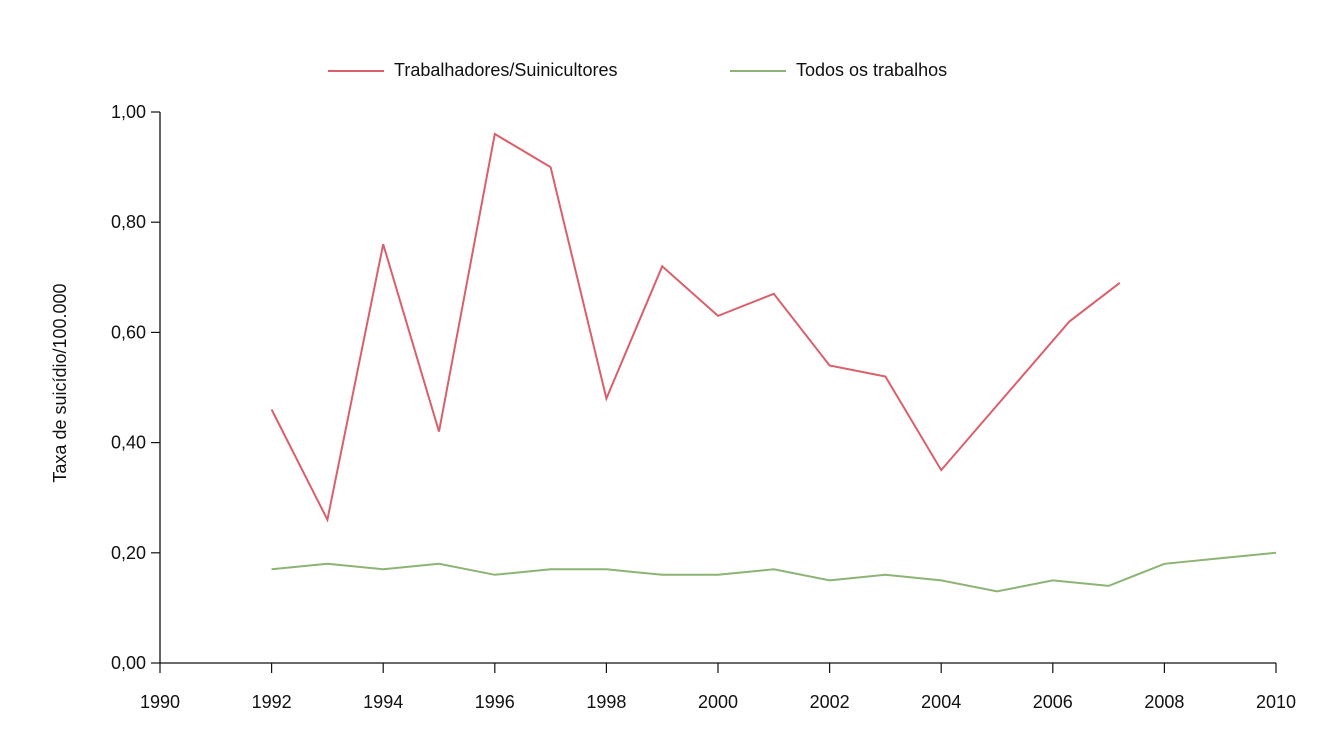  Describe the element at coordinates (383, 702) in the screenshot. I see `x-tick-label: 1994` at that location.